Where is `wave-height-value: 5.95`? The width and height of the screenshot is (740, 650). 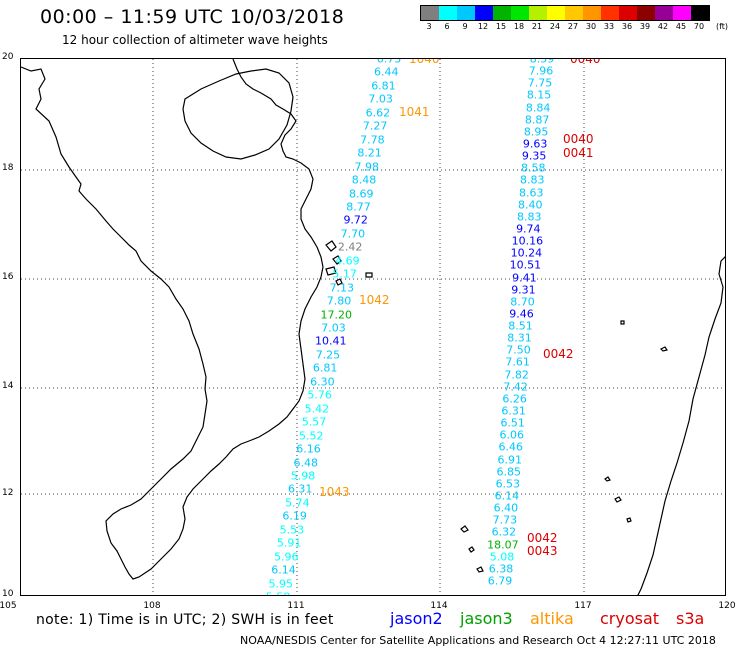
wave-height-value: 5.95 is located at coordinates (281, 584).